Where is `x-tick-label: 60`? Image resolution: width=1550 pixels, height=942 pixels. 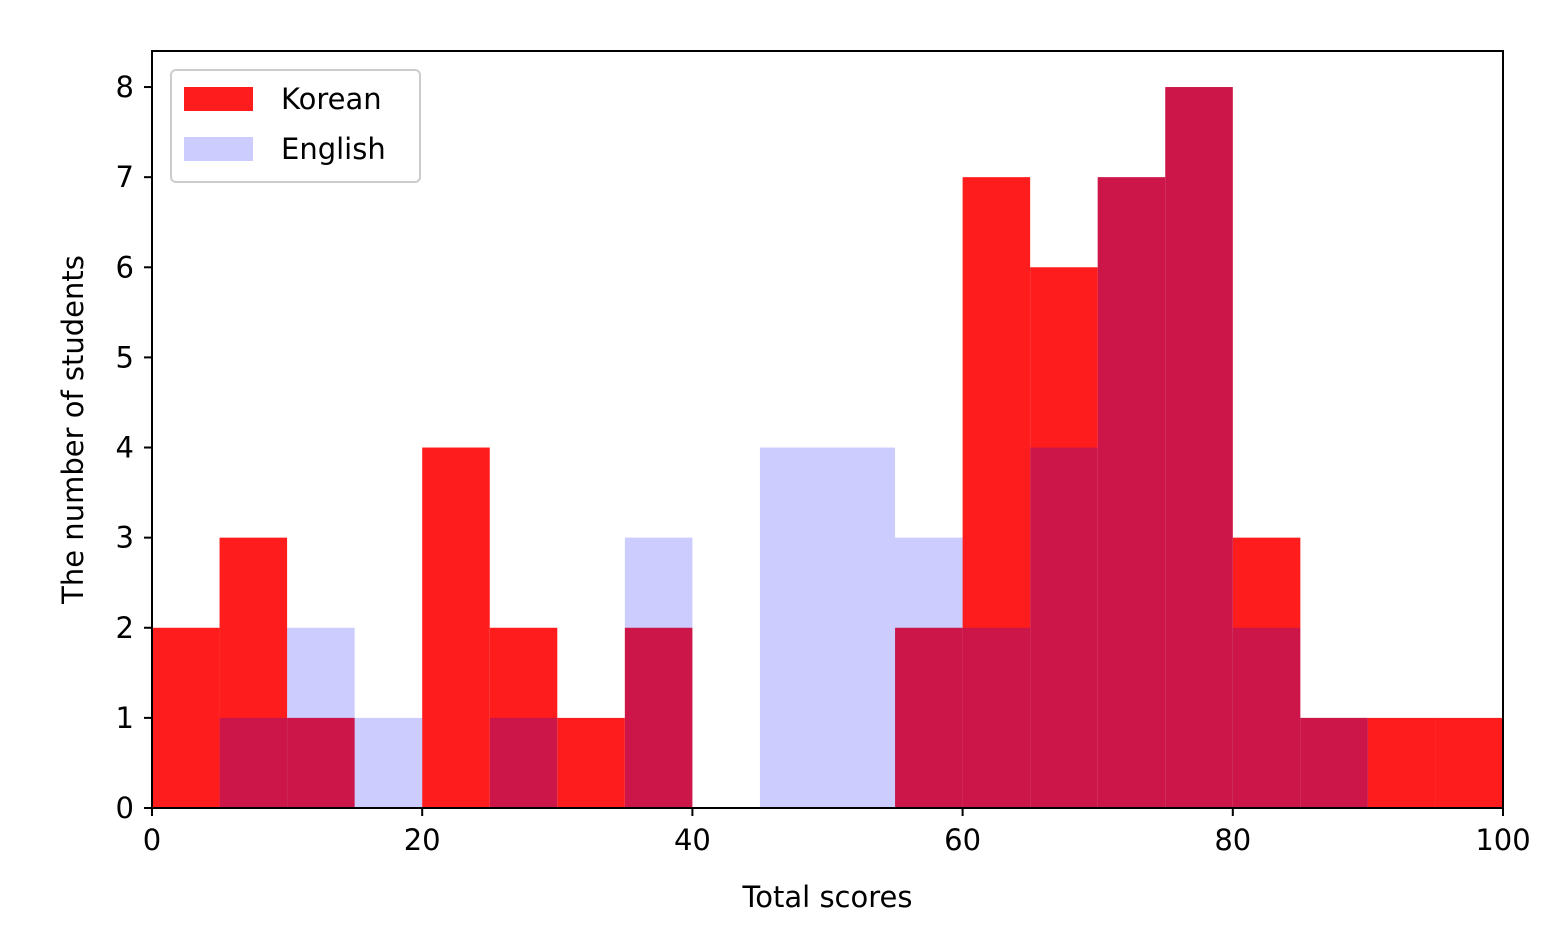
x-tick-label: 60 is located at coordinates (962, 840).